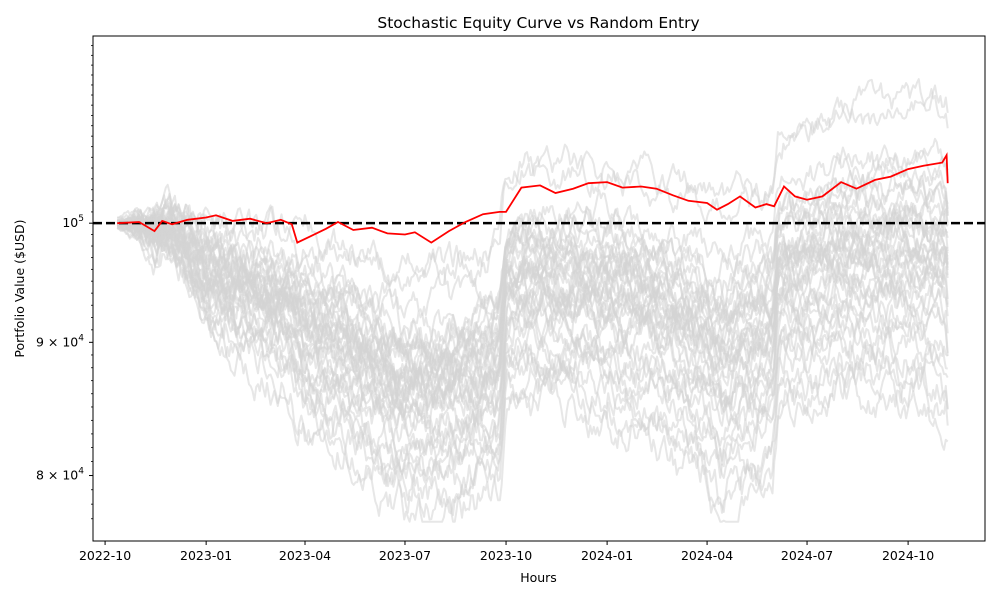 The image size is (1000, 600). What do you see at coordinates (64, 282) in the screenshot?
I see `y-axis-ticks: 105 9 × 104 8 × 104` at bounding box center [64, 282].